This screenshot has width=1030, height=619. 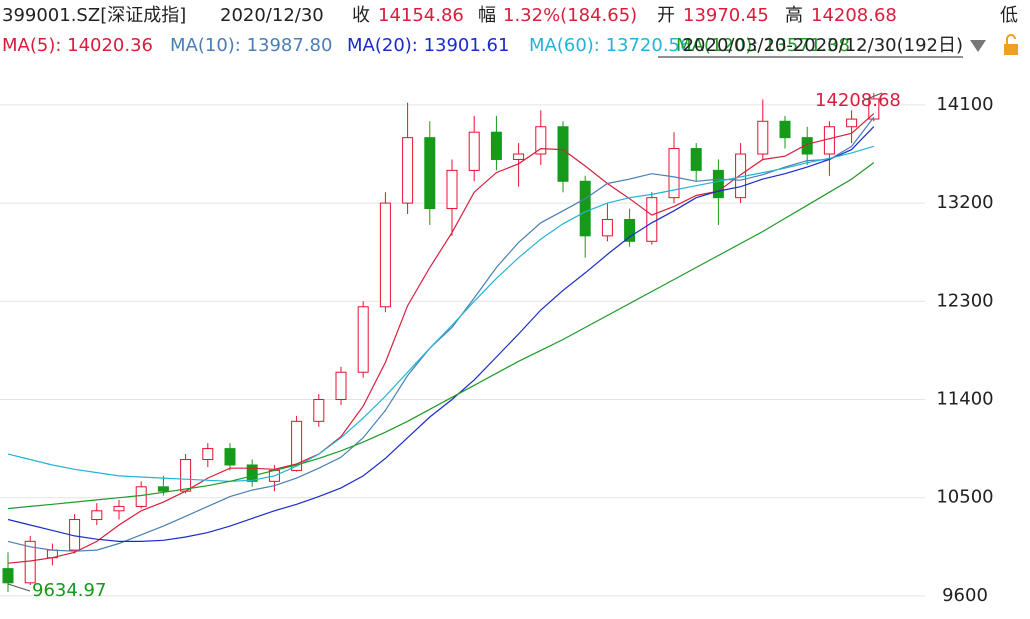 I want to click on info-label: 低, so click(x=1009, y=15).